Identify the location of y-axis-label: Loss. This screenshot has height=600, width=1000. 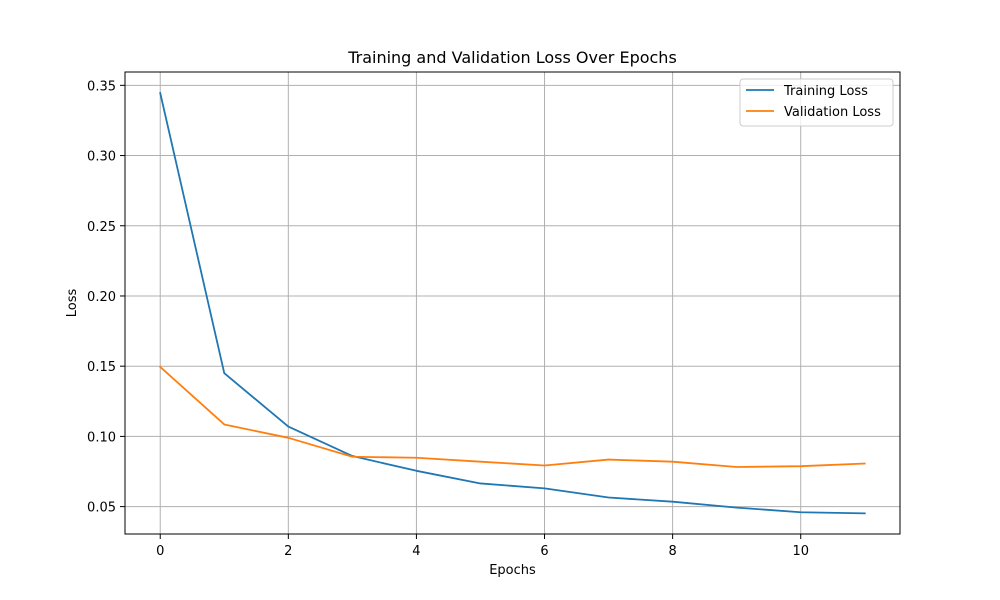
(72, 303).